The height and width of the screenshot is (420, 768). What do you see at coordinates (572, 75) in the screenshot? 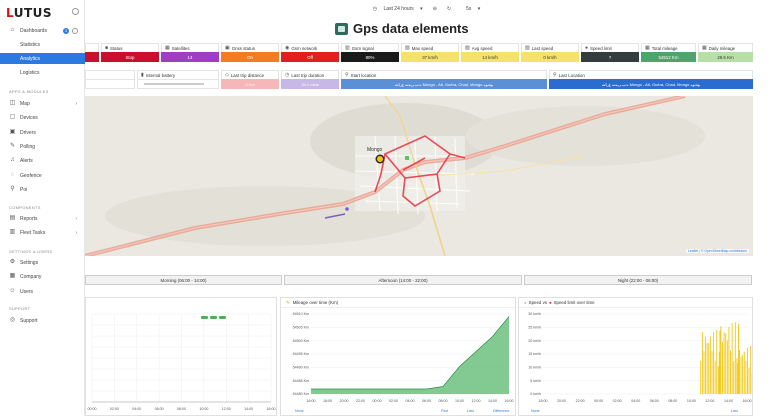
I see `stat-label-text: Last Location` at bounding box center [572, 75].